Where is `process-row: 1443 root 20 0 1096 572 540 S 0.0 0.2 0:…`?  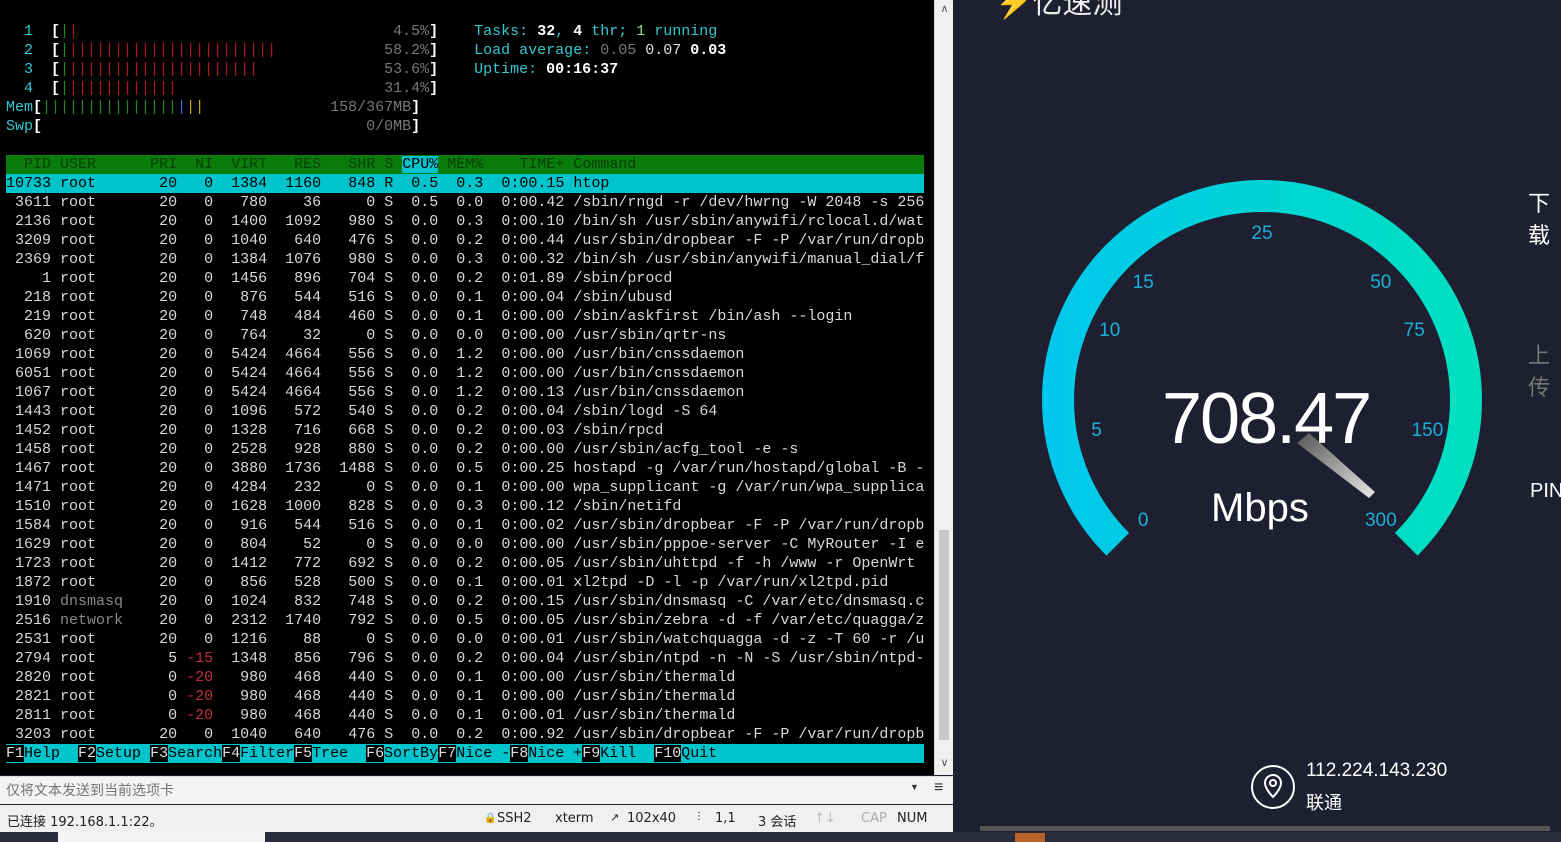 process-row: 1443 root 20 0 1096 572 540 S 0.0 0.2 0:… is located at coordinates (465, 411).